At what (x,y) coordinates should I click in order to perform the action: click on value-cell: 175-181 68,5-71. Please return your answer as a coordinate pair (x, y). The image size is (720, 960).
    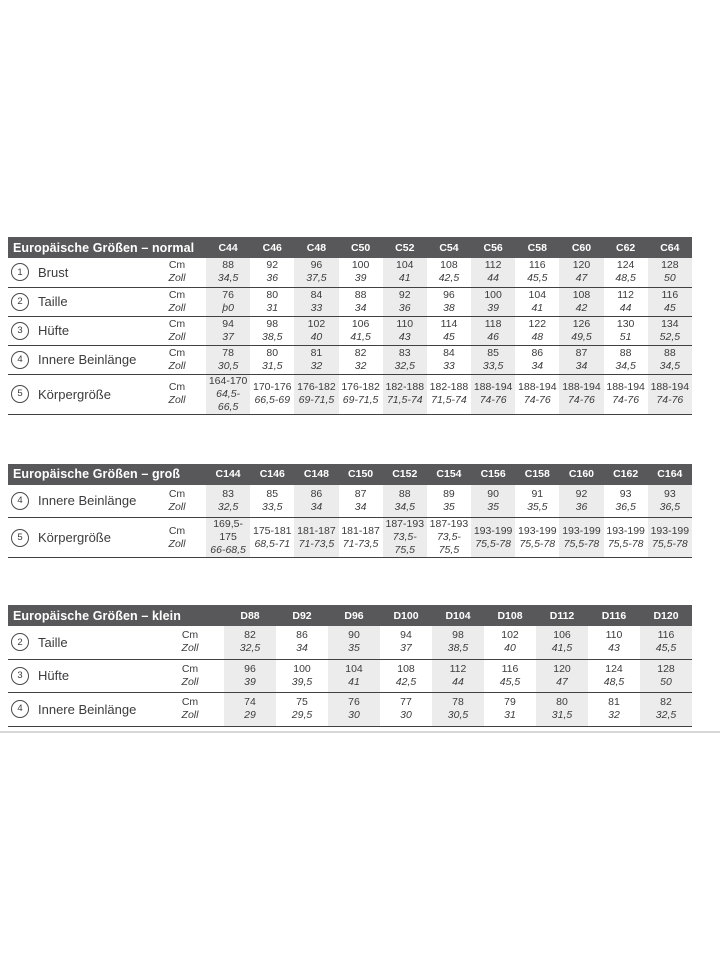
    Looking at the image, I should click on (272, 538).